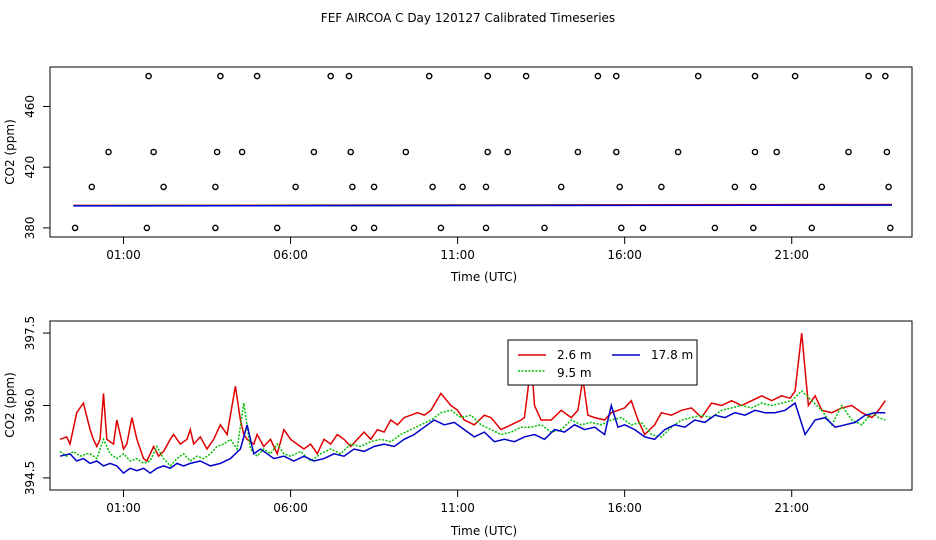 The height and width of the screenshot is (540, 936). Describe the element at coordinates (30, 478) in the screenshot. I see `y-tick-label: 394.5` at that location.